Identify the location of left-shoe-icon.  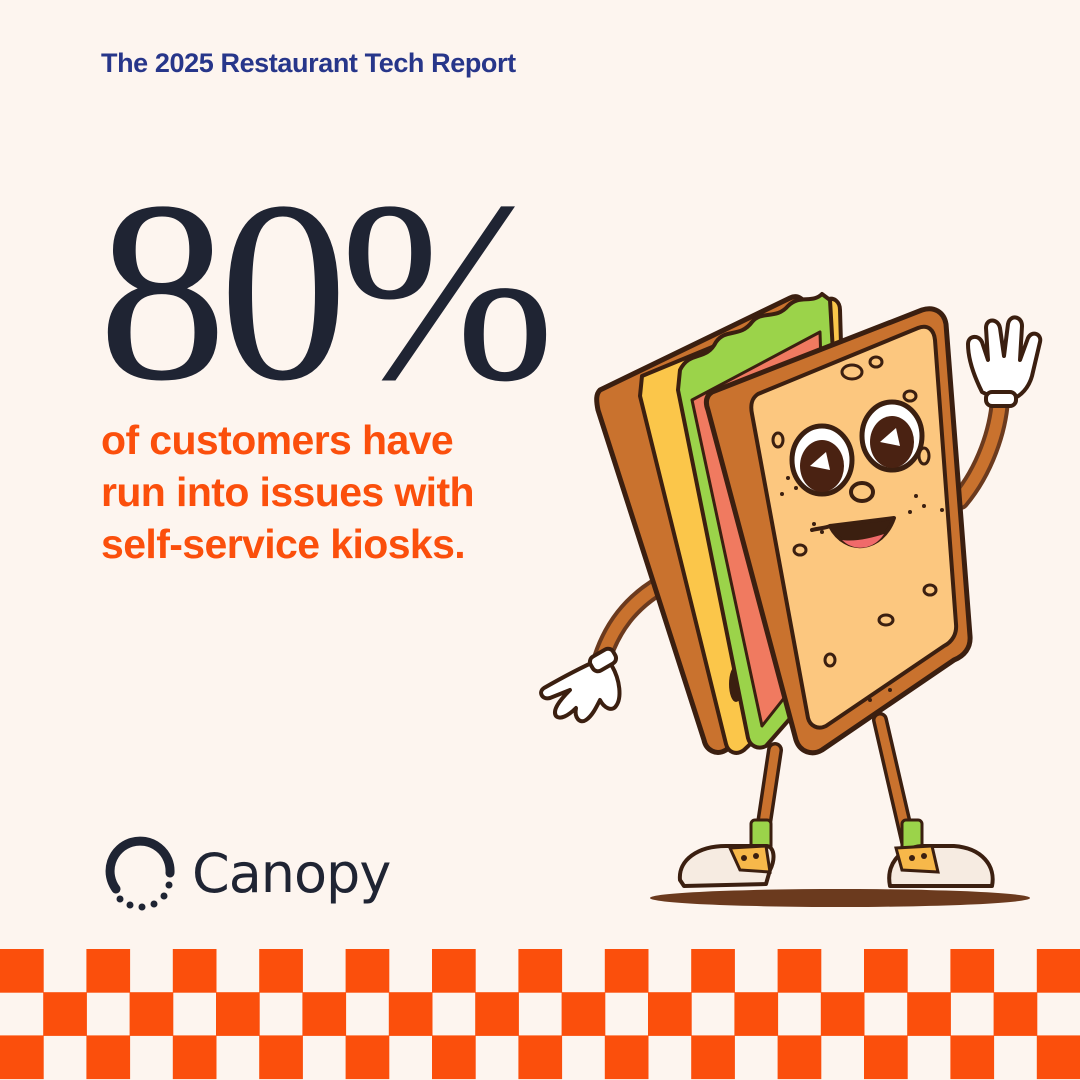
(726, 866).